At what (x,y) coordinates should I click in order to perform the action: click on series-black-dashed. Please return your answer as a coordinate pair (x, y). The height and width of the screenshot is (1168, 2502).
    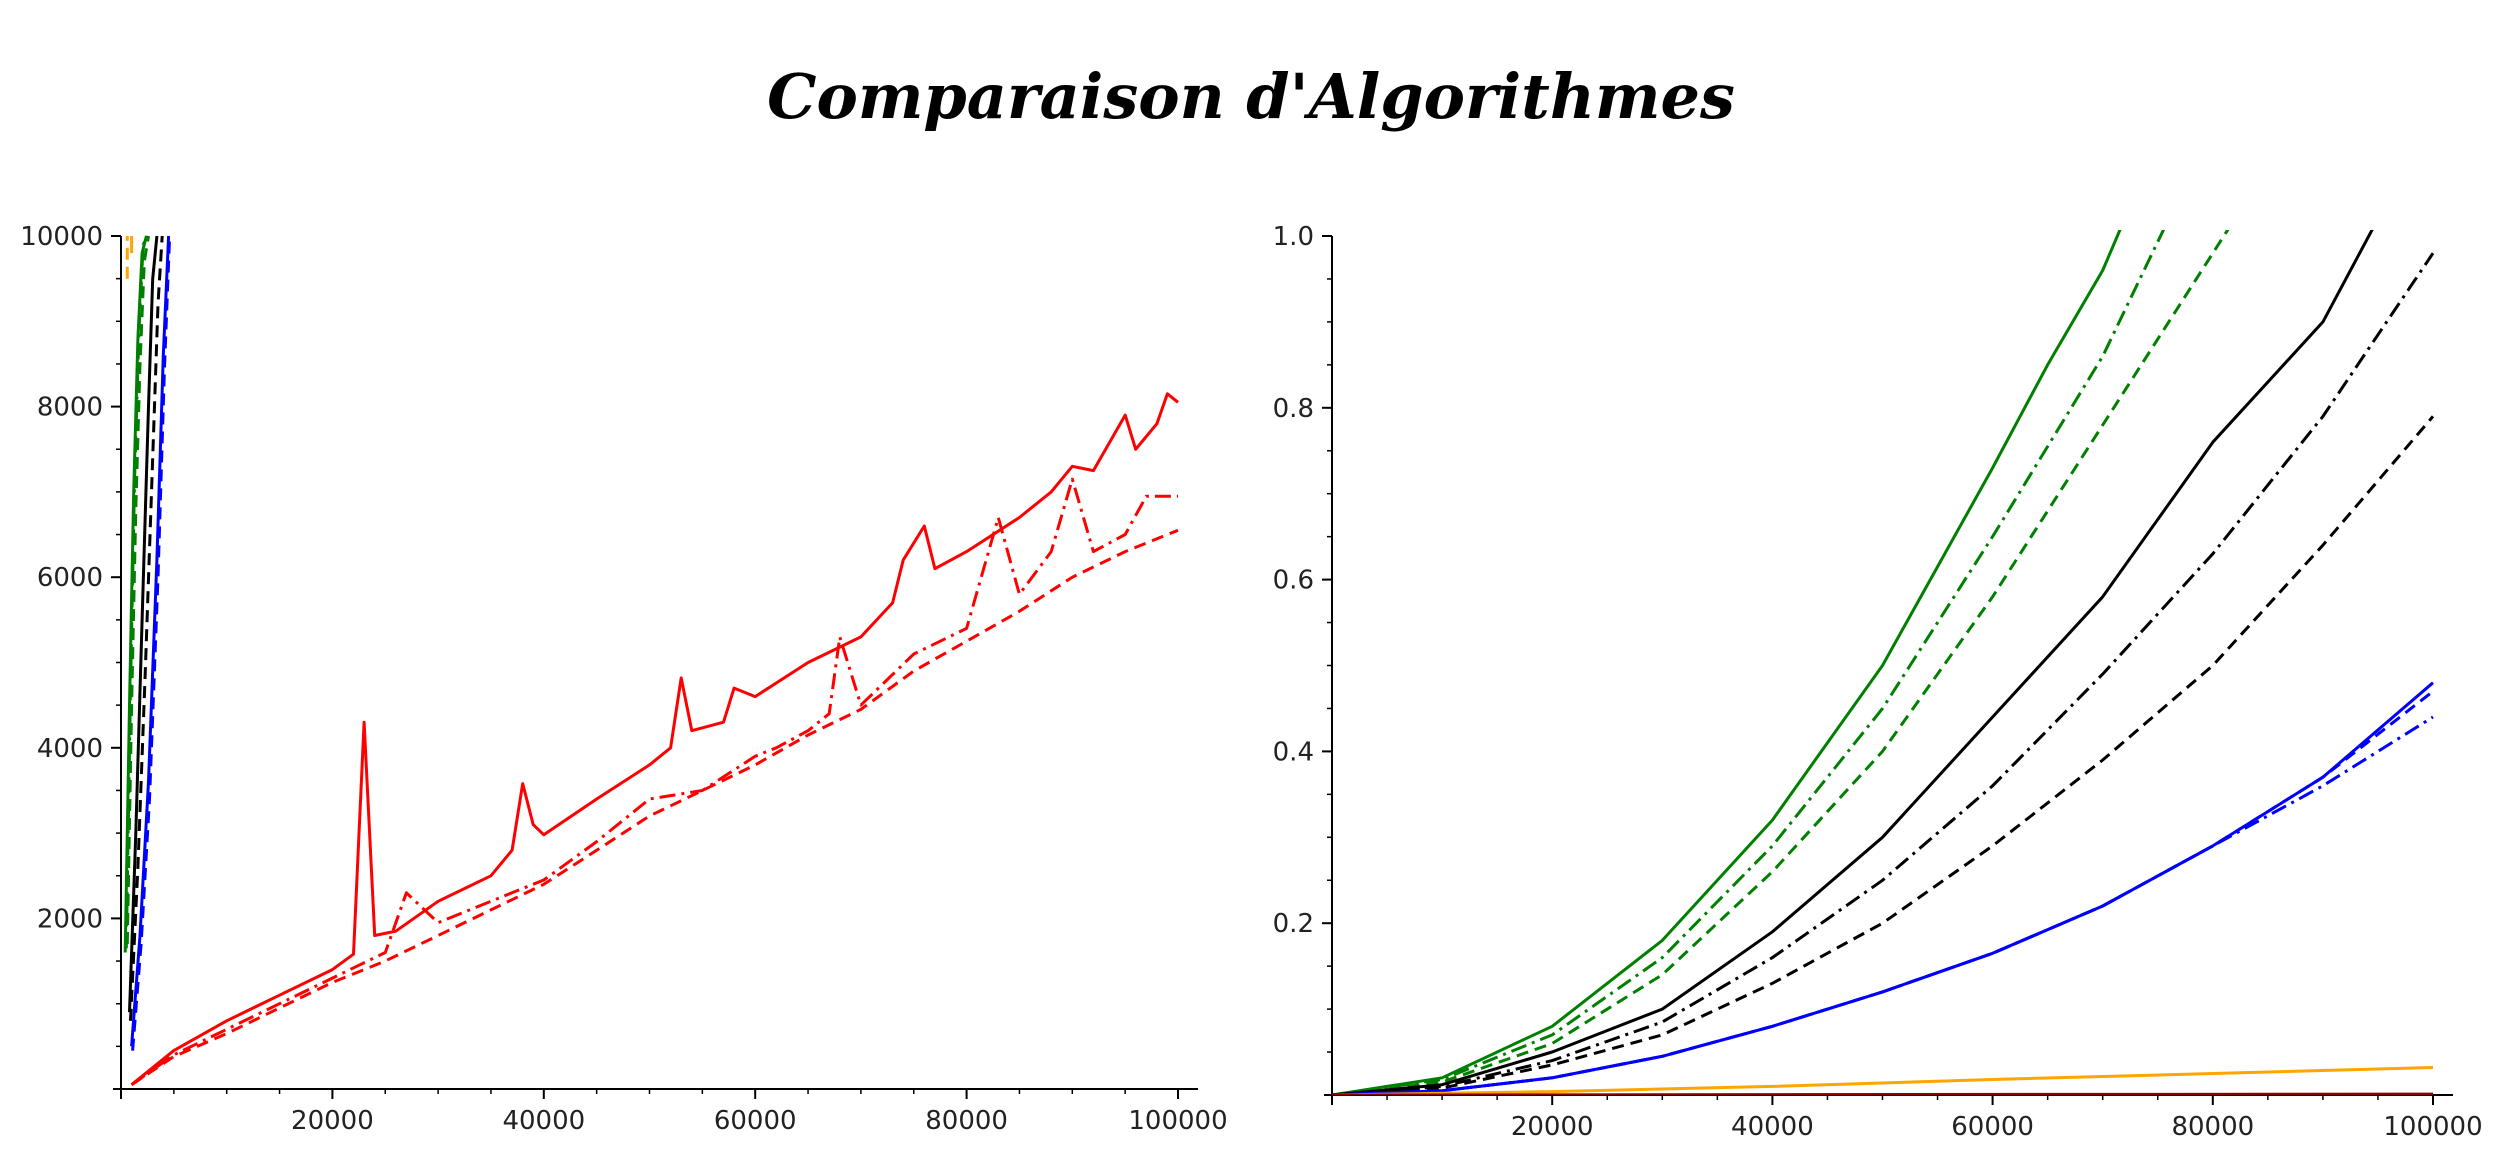
    Looking at the image, I should click on (146, 628).